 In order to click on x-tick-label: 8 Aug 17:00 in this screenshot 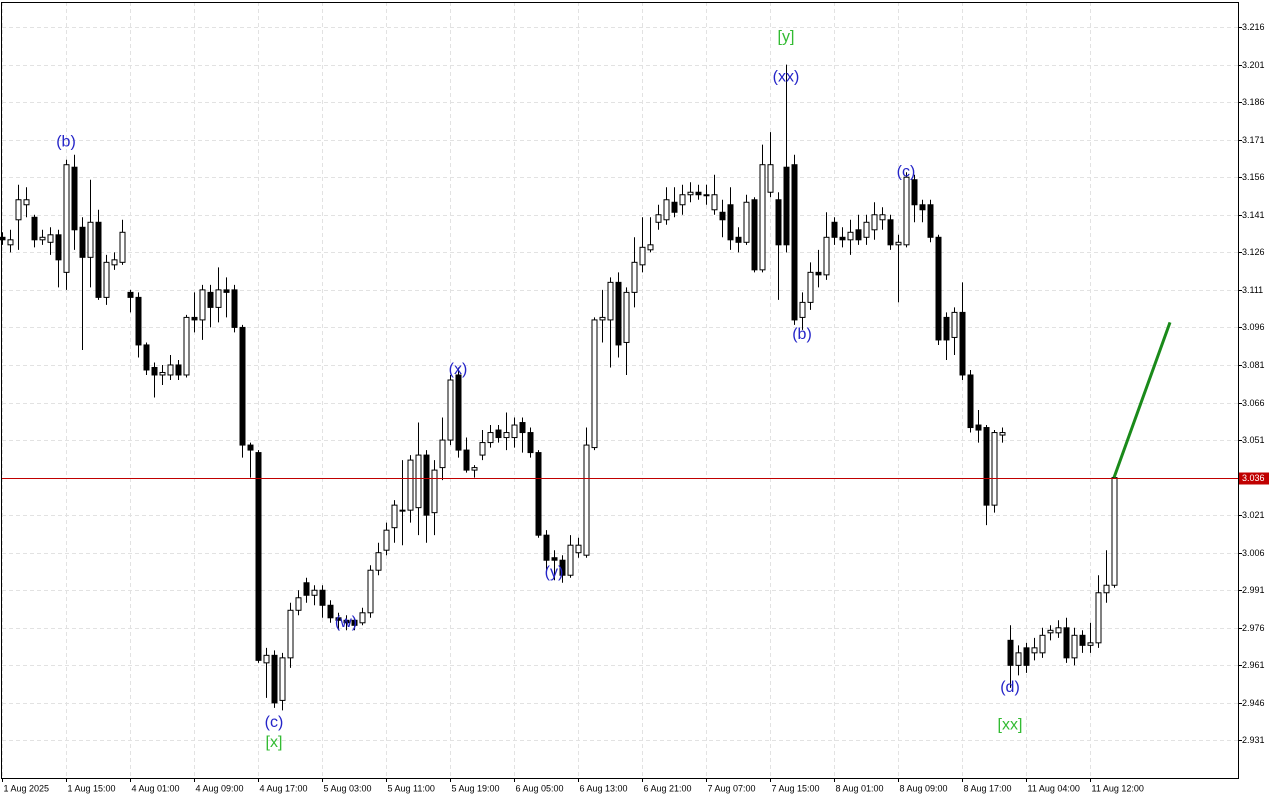, I will do `click(988, 788)`.